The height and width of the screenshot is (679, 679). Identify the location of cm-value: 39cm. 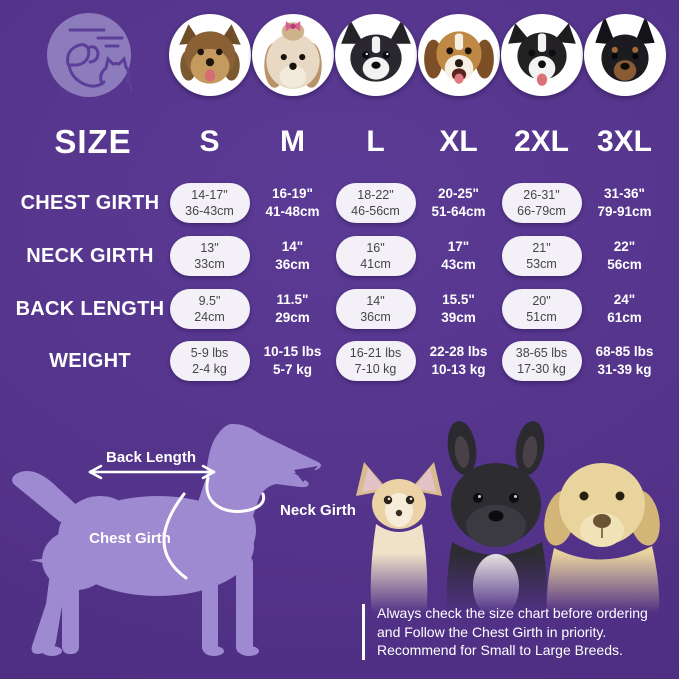
(458, 317).